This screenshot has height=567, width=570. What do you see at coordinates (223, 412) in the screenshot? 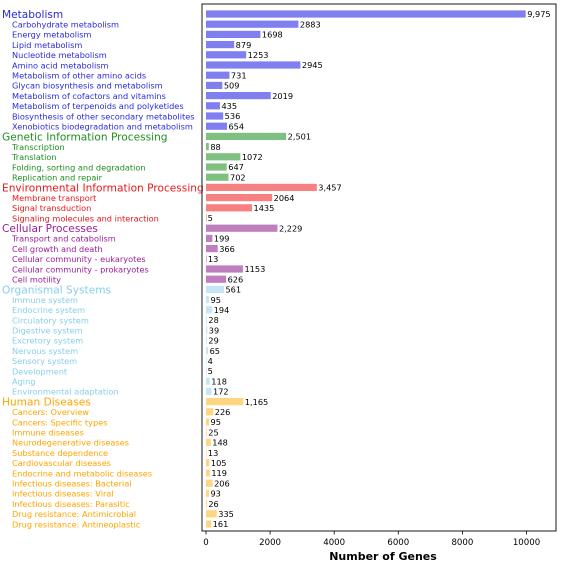
I see `value-label-cancers-overview: 226` at bounding box center [223, 412].